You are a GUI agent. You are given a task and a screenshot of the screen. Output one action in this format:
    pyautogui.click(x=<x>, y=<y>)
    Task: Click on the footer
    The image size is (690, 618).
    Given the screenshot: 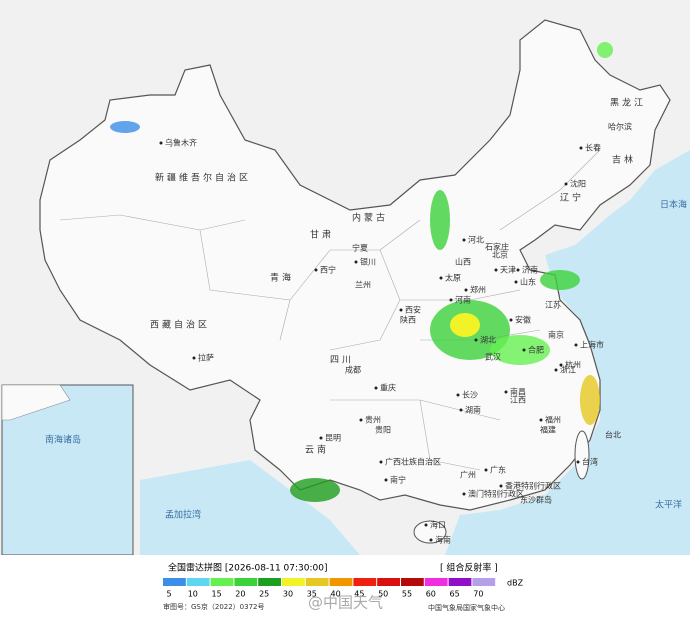 What is the action you would take?
    pyautogui.click(x=345, y=586)
    